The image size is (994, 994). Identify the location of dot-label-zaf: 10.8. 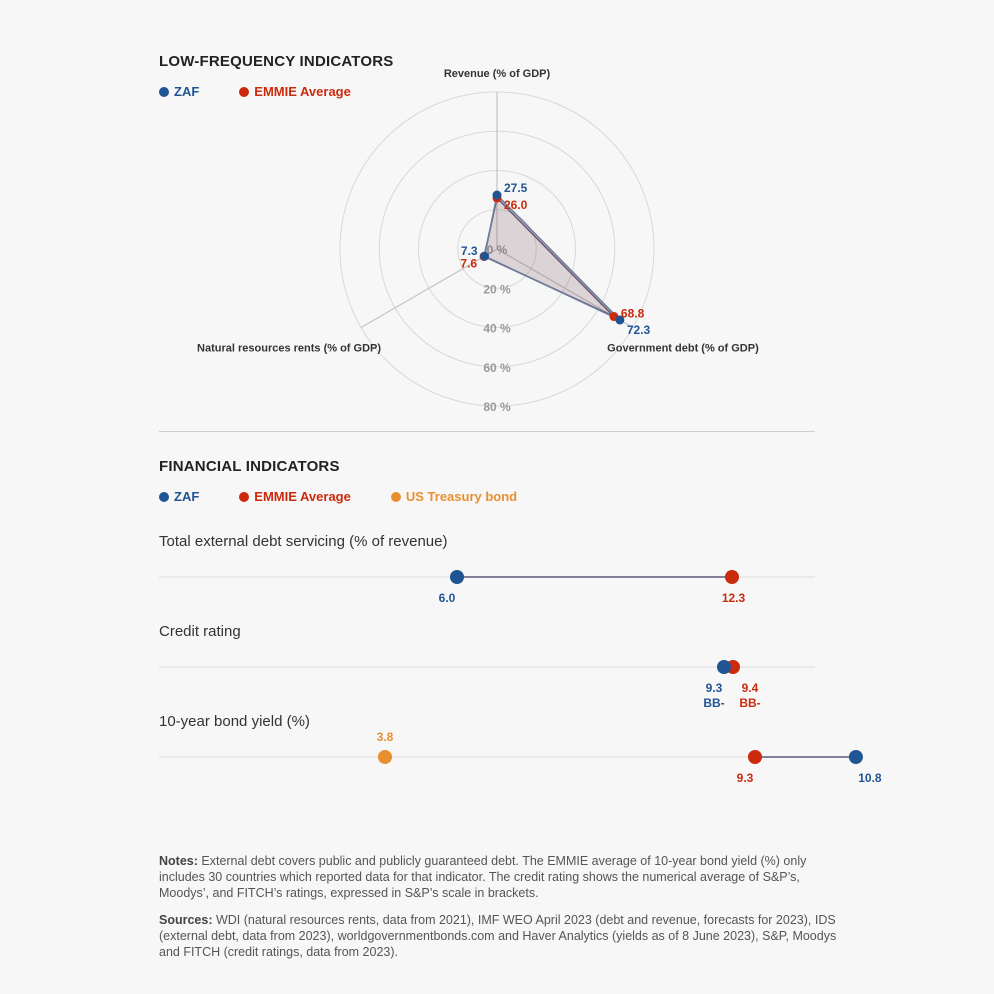
(870, 778).